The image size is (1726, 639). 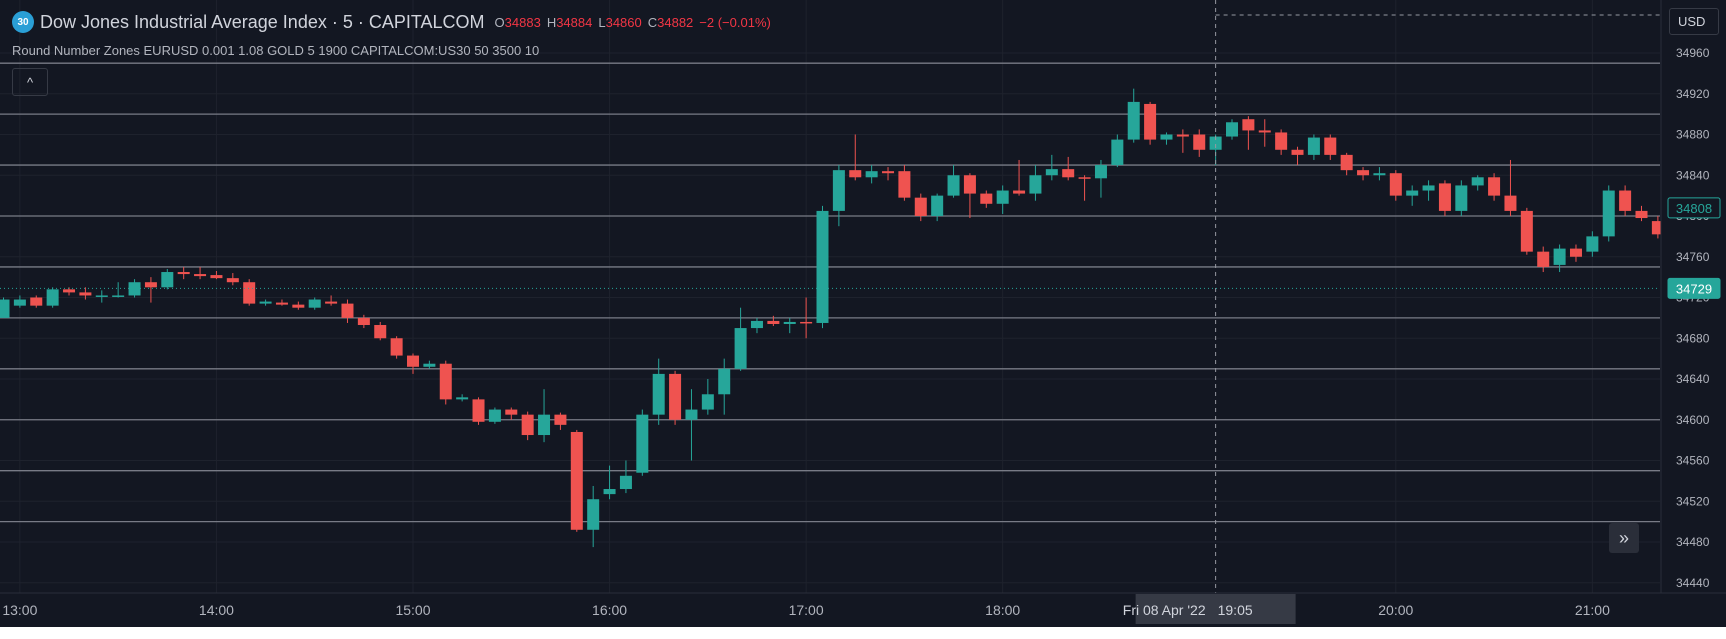 I want to click on low-label: L, so click(x=602, y=22).